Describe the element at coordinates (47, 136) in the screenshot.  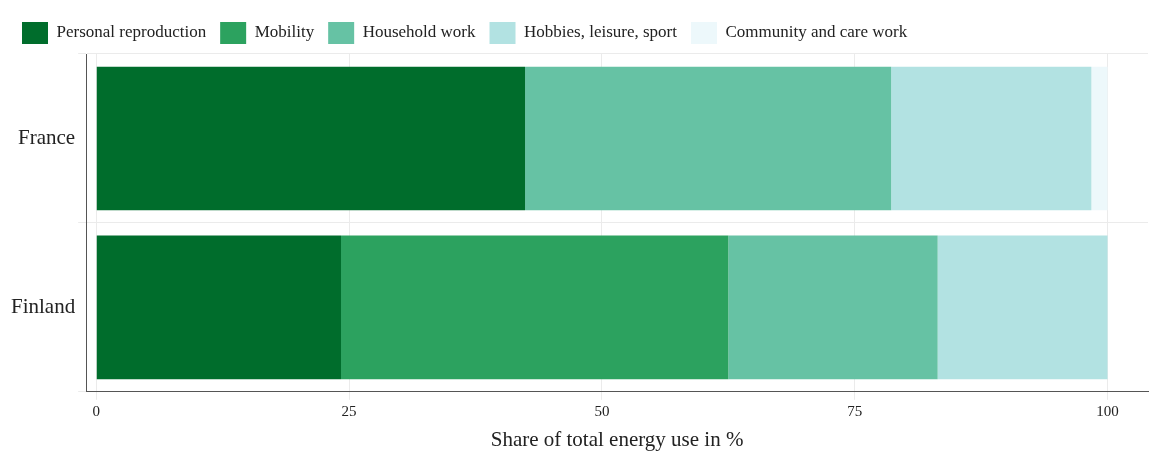
I see `y-tick-label: France` at that location.